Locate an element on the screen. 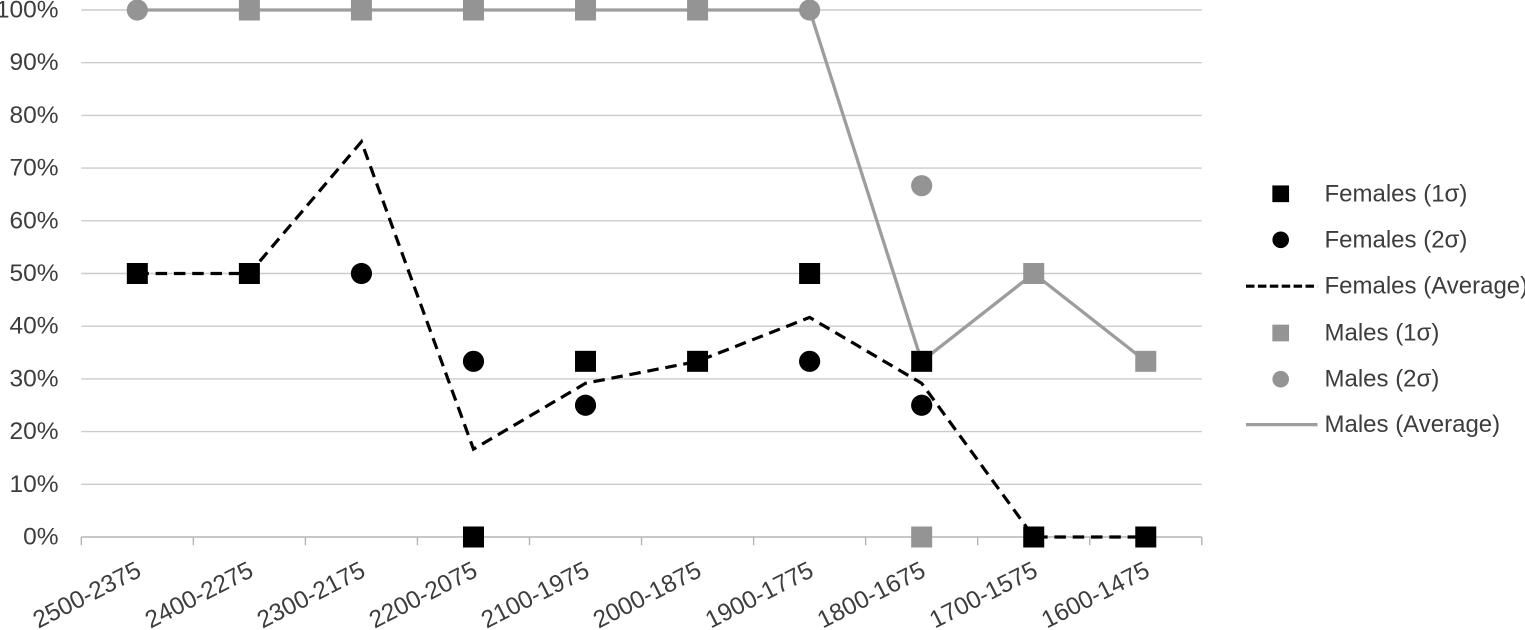 The image size is (1525, 630). svg-text: 50% is located at coordinates (33, 273).